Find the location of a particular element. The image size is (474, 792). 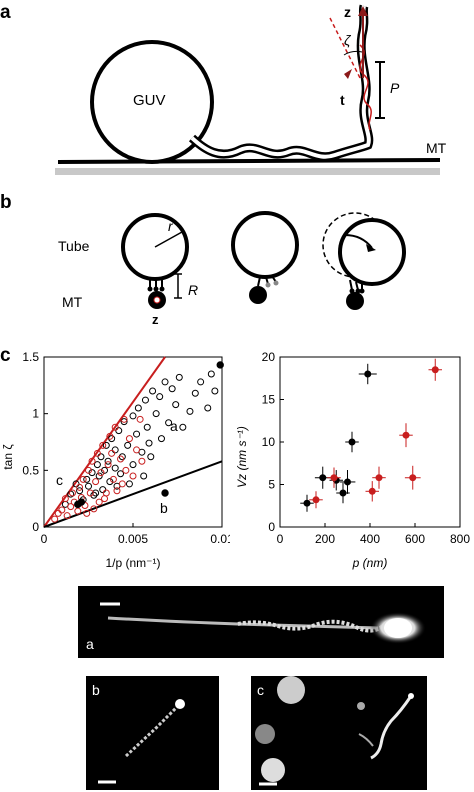

tangent-line is located at coordinates (345, 48).